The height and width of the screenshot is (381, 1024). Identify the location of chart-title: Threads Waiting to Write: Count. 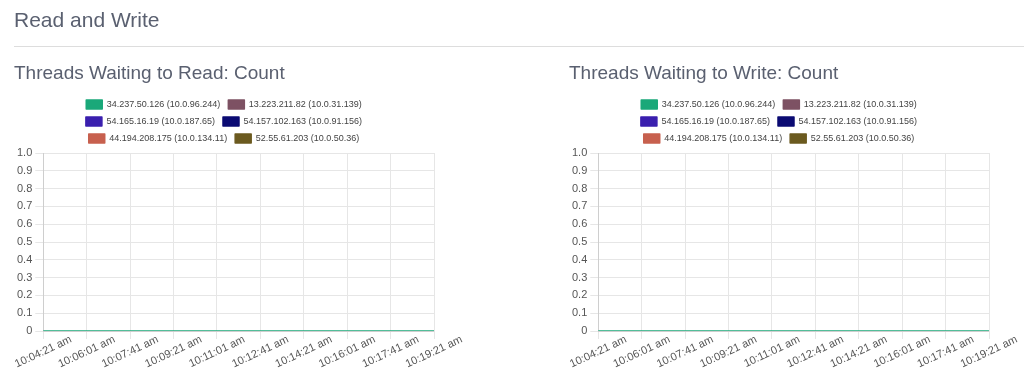
(704, 73).